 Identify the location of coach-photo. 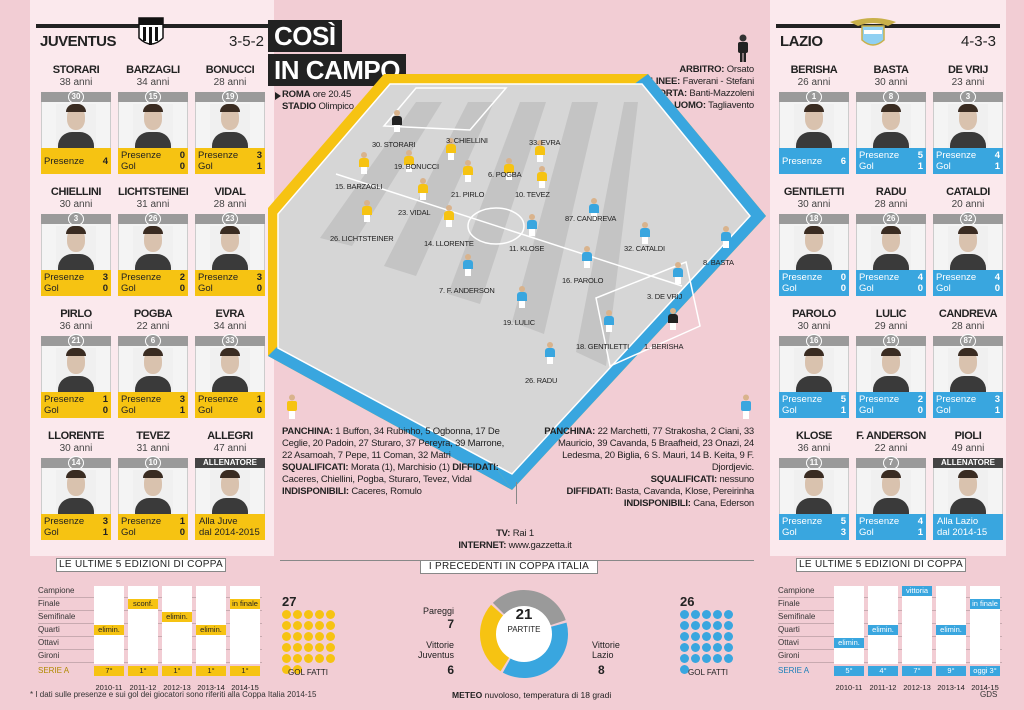
(230, 491).